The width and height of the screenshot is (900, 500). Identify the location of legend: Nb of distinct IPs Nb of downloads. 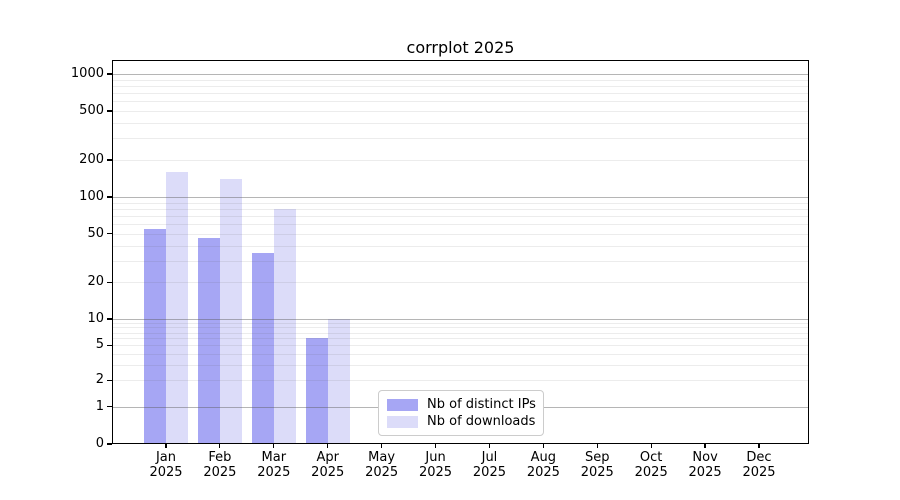
(461, 413).